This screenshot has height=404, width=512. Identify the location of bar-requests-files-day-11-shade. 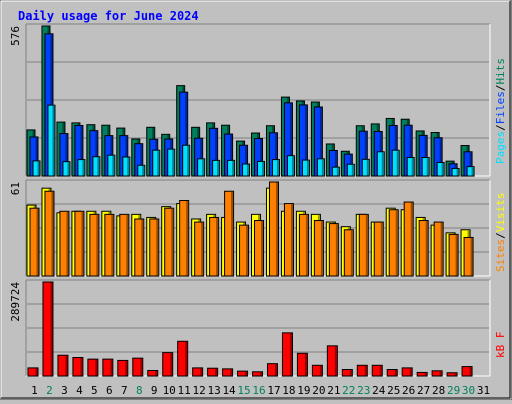
(186, 134).